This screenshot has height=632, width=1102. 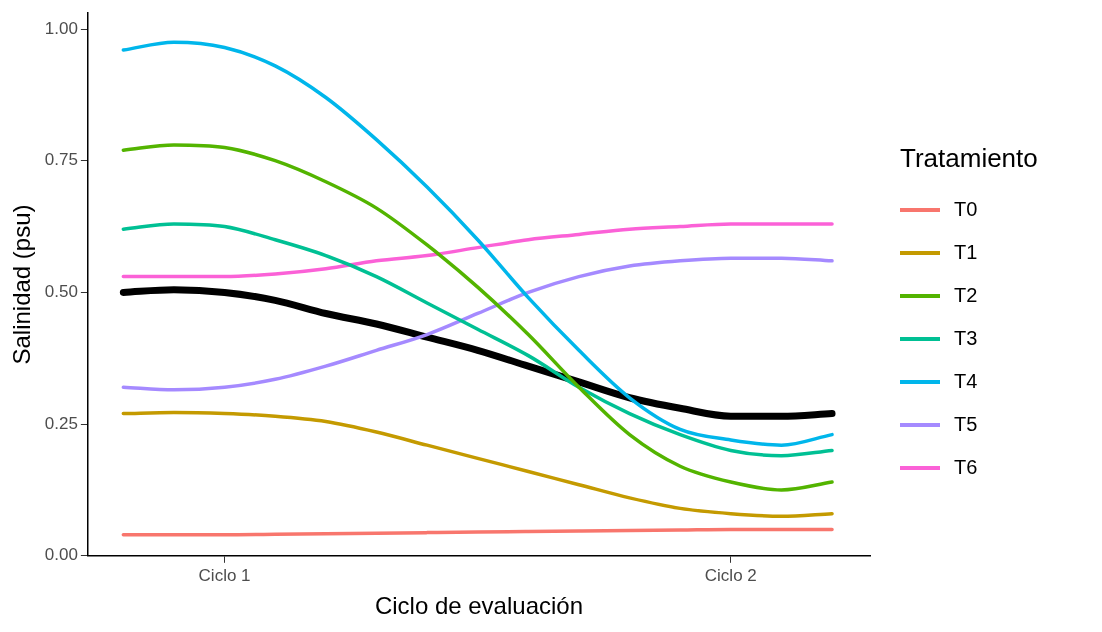 What do you see at coordinates (479, 606) in the screenshot?
I see `x-axis-title: Ciclo de evaluación` at bounding box center [479, 606].